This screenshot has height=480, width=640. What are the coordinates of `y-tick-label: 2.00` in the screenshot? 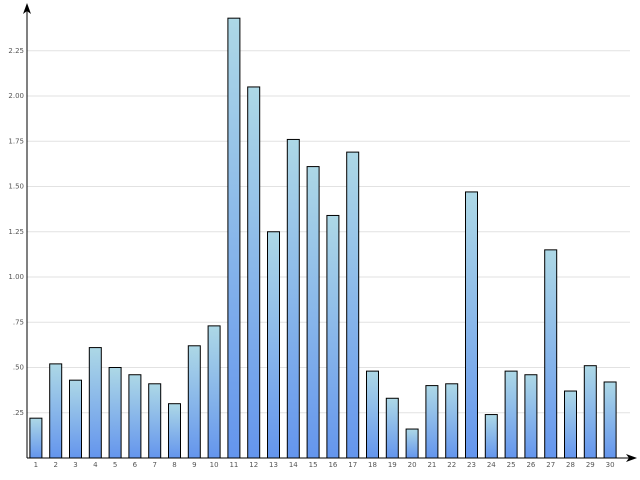 It's located at (16, 96).